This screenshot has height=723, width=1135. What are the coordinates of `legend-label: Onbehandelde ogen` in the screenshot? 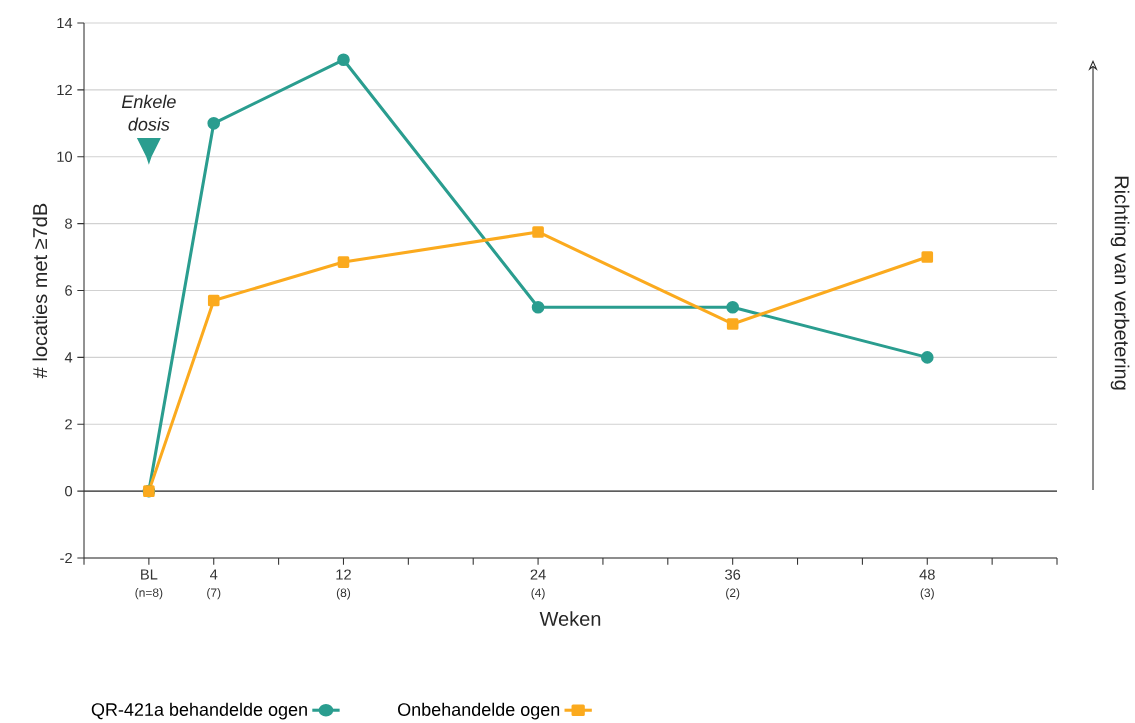 It's located at (479, 711).